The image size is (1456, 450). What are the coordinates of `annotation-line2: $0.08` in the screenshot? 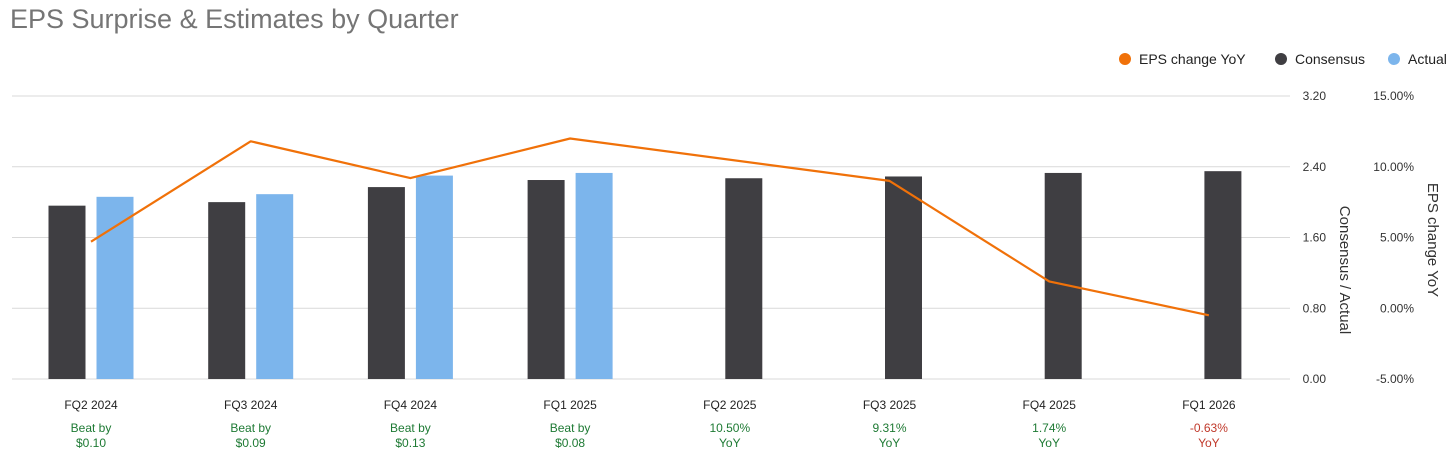 It's located at (570, 443).